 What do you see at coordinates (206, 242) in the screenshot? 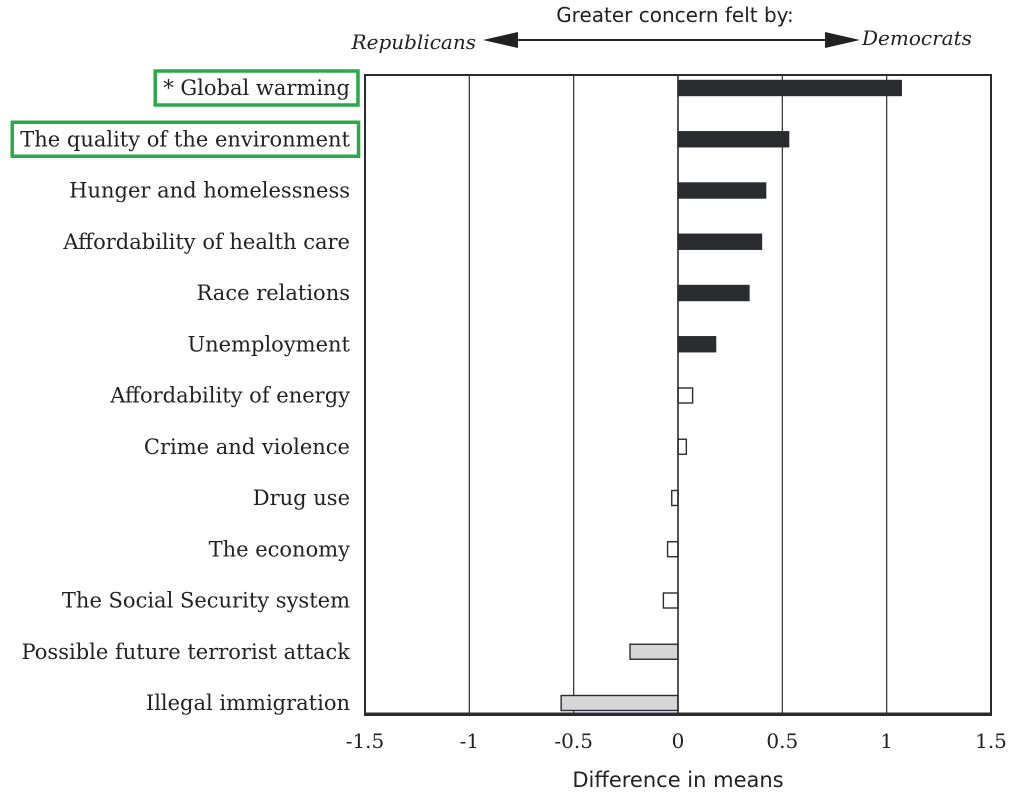
I see `category-label: Affordability of health care` at bounding box center [206, 242].